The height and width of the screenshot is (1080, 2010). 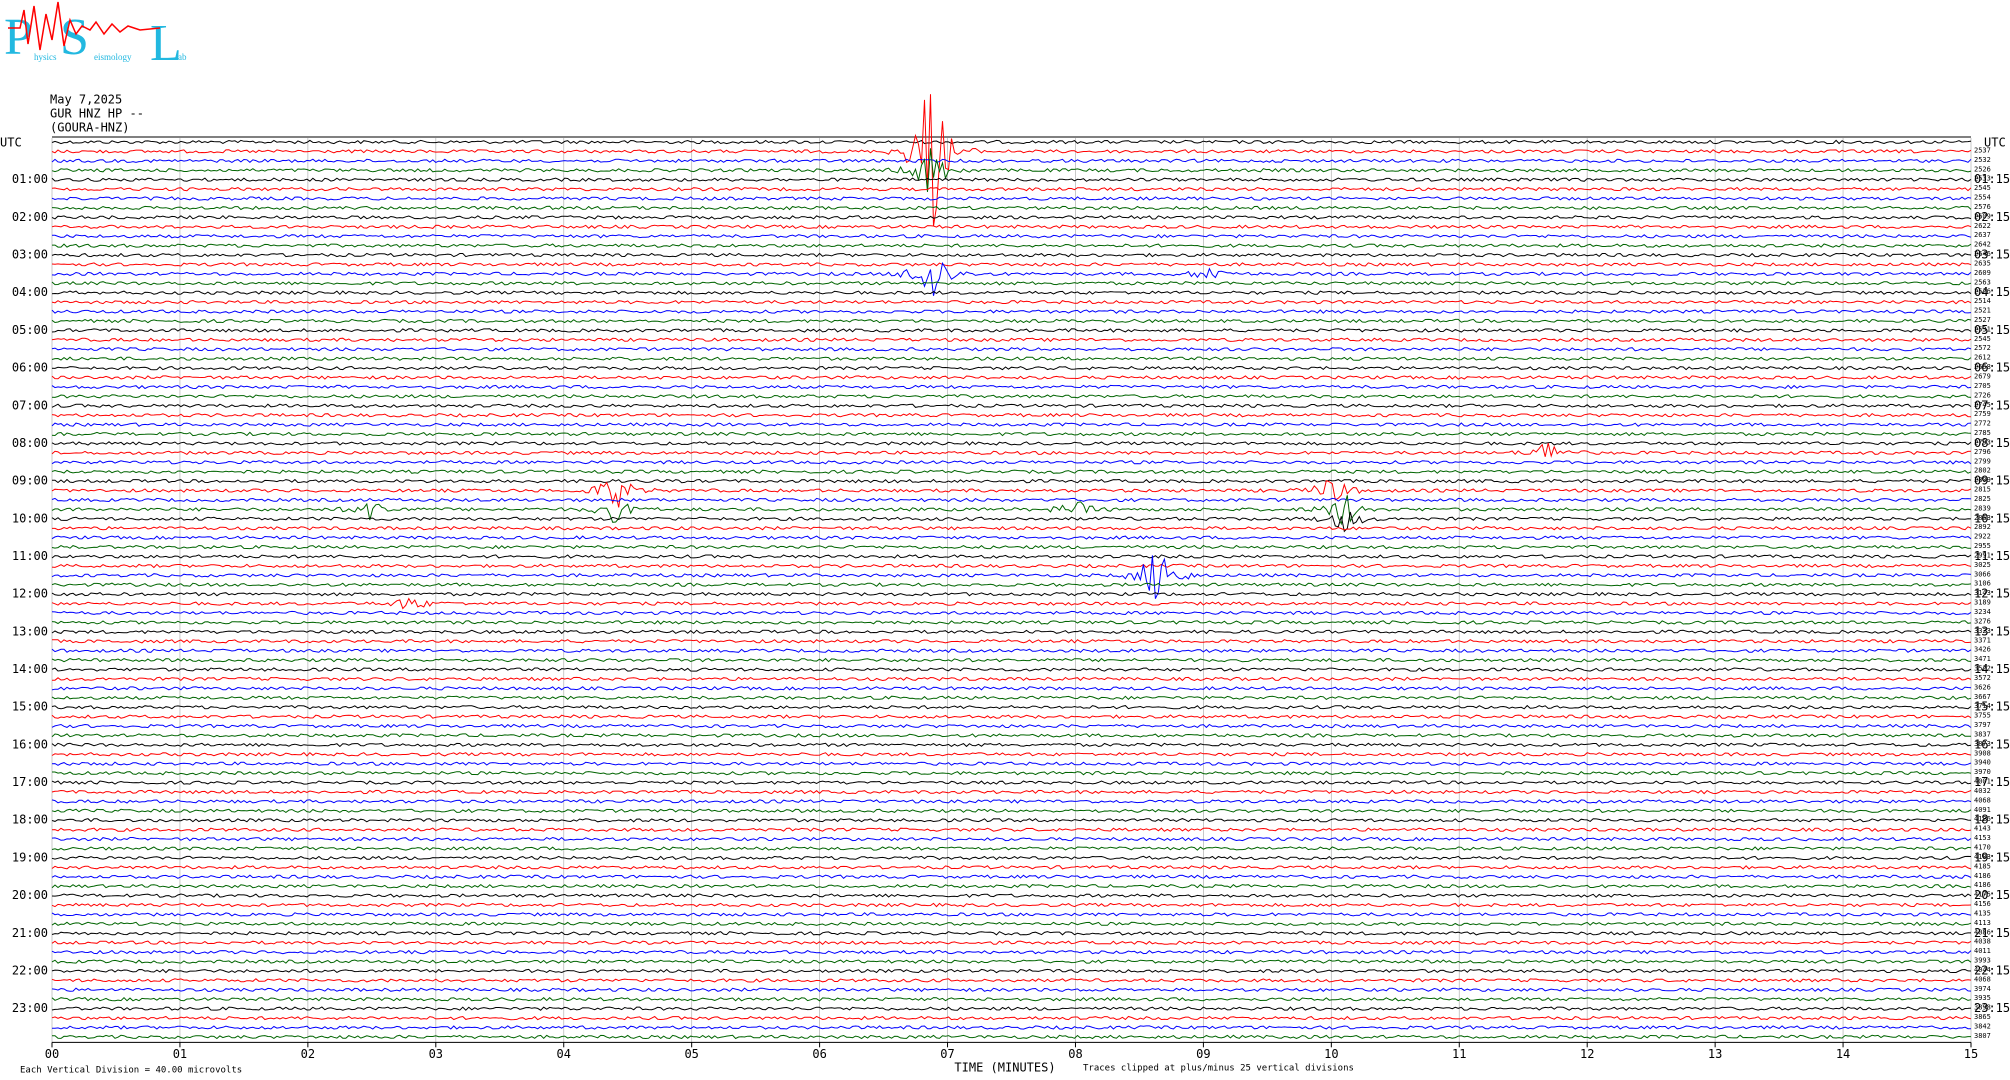 I want to click on x-tick-label: 11, so click(x=1459, y=1054).